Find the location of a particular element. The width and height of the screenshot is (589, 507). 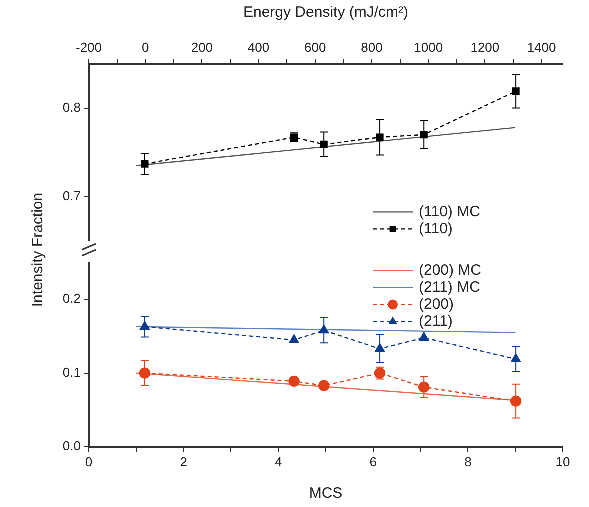

legend-label: (110) is located at coordinates (436, 229).